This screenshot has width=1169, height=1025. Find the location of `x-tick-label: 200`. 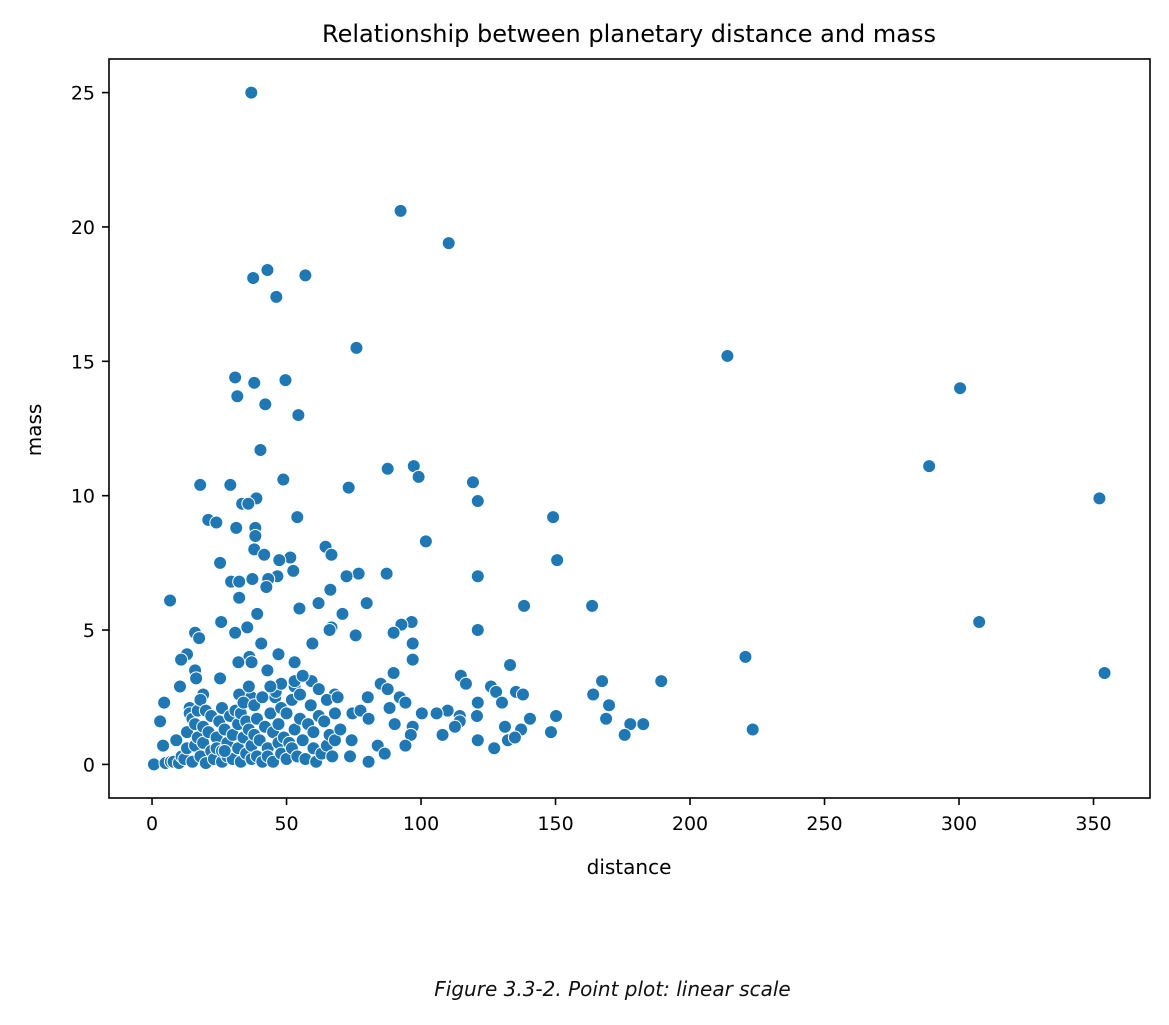

x-tick-label: 200 is located at coordinates (690, 824).